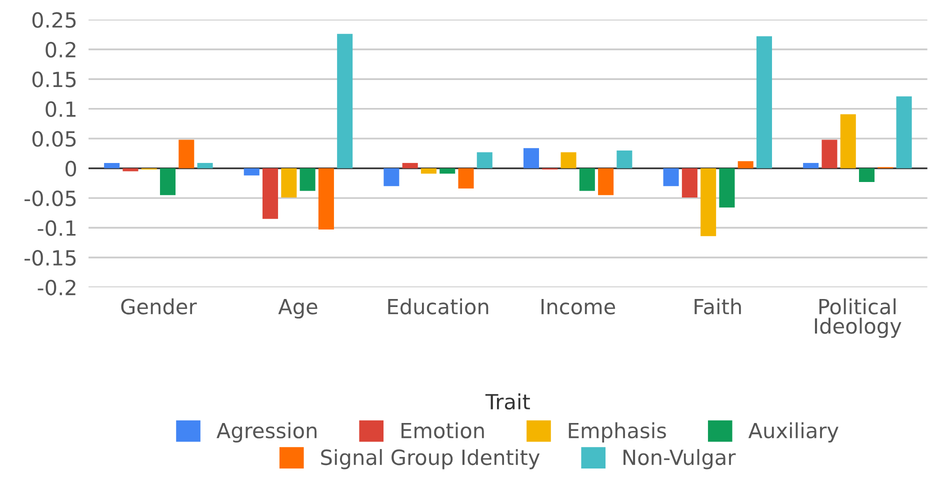  What do you see at coordinates (57, 228) in the screenshot?
I see `y-tick-label: -0.1` at bounding box center [57, 228].